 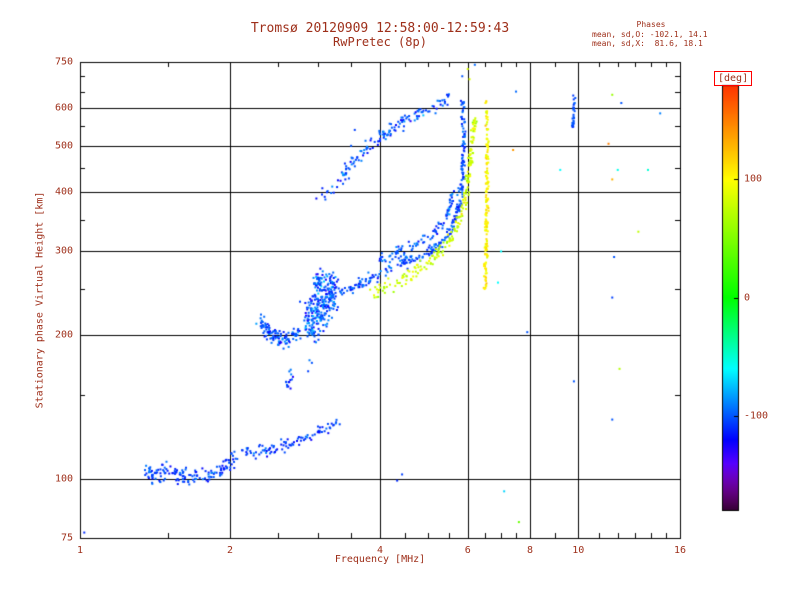 What do you see at coordinates (63, 192) in the screenshot?
I see `y-tick-label: 400` at bounding box center [63, 192].